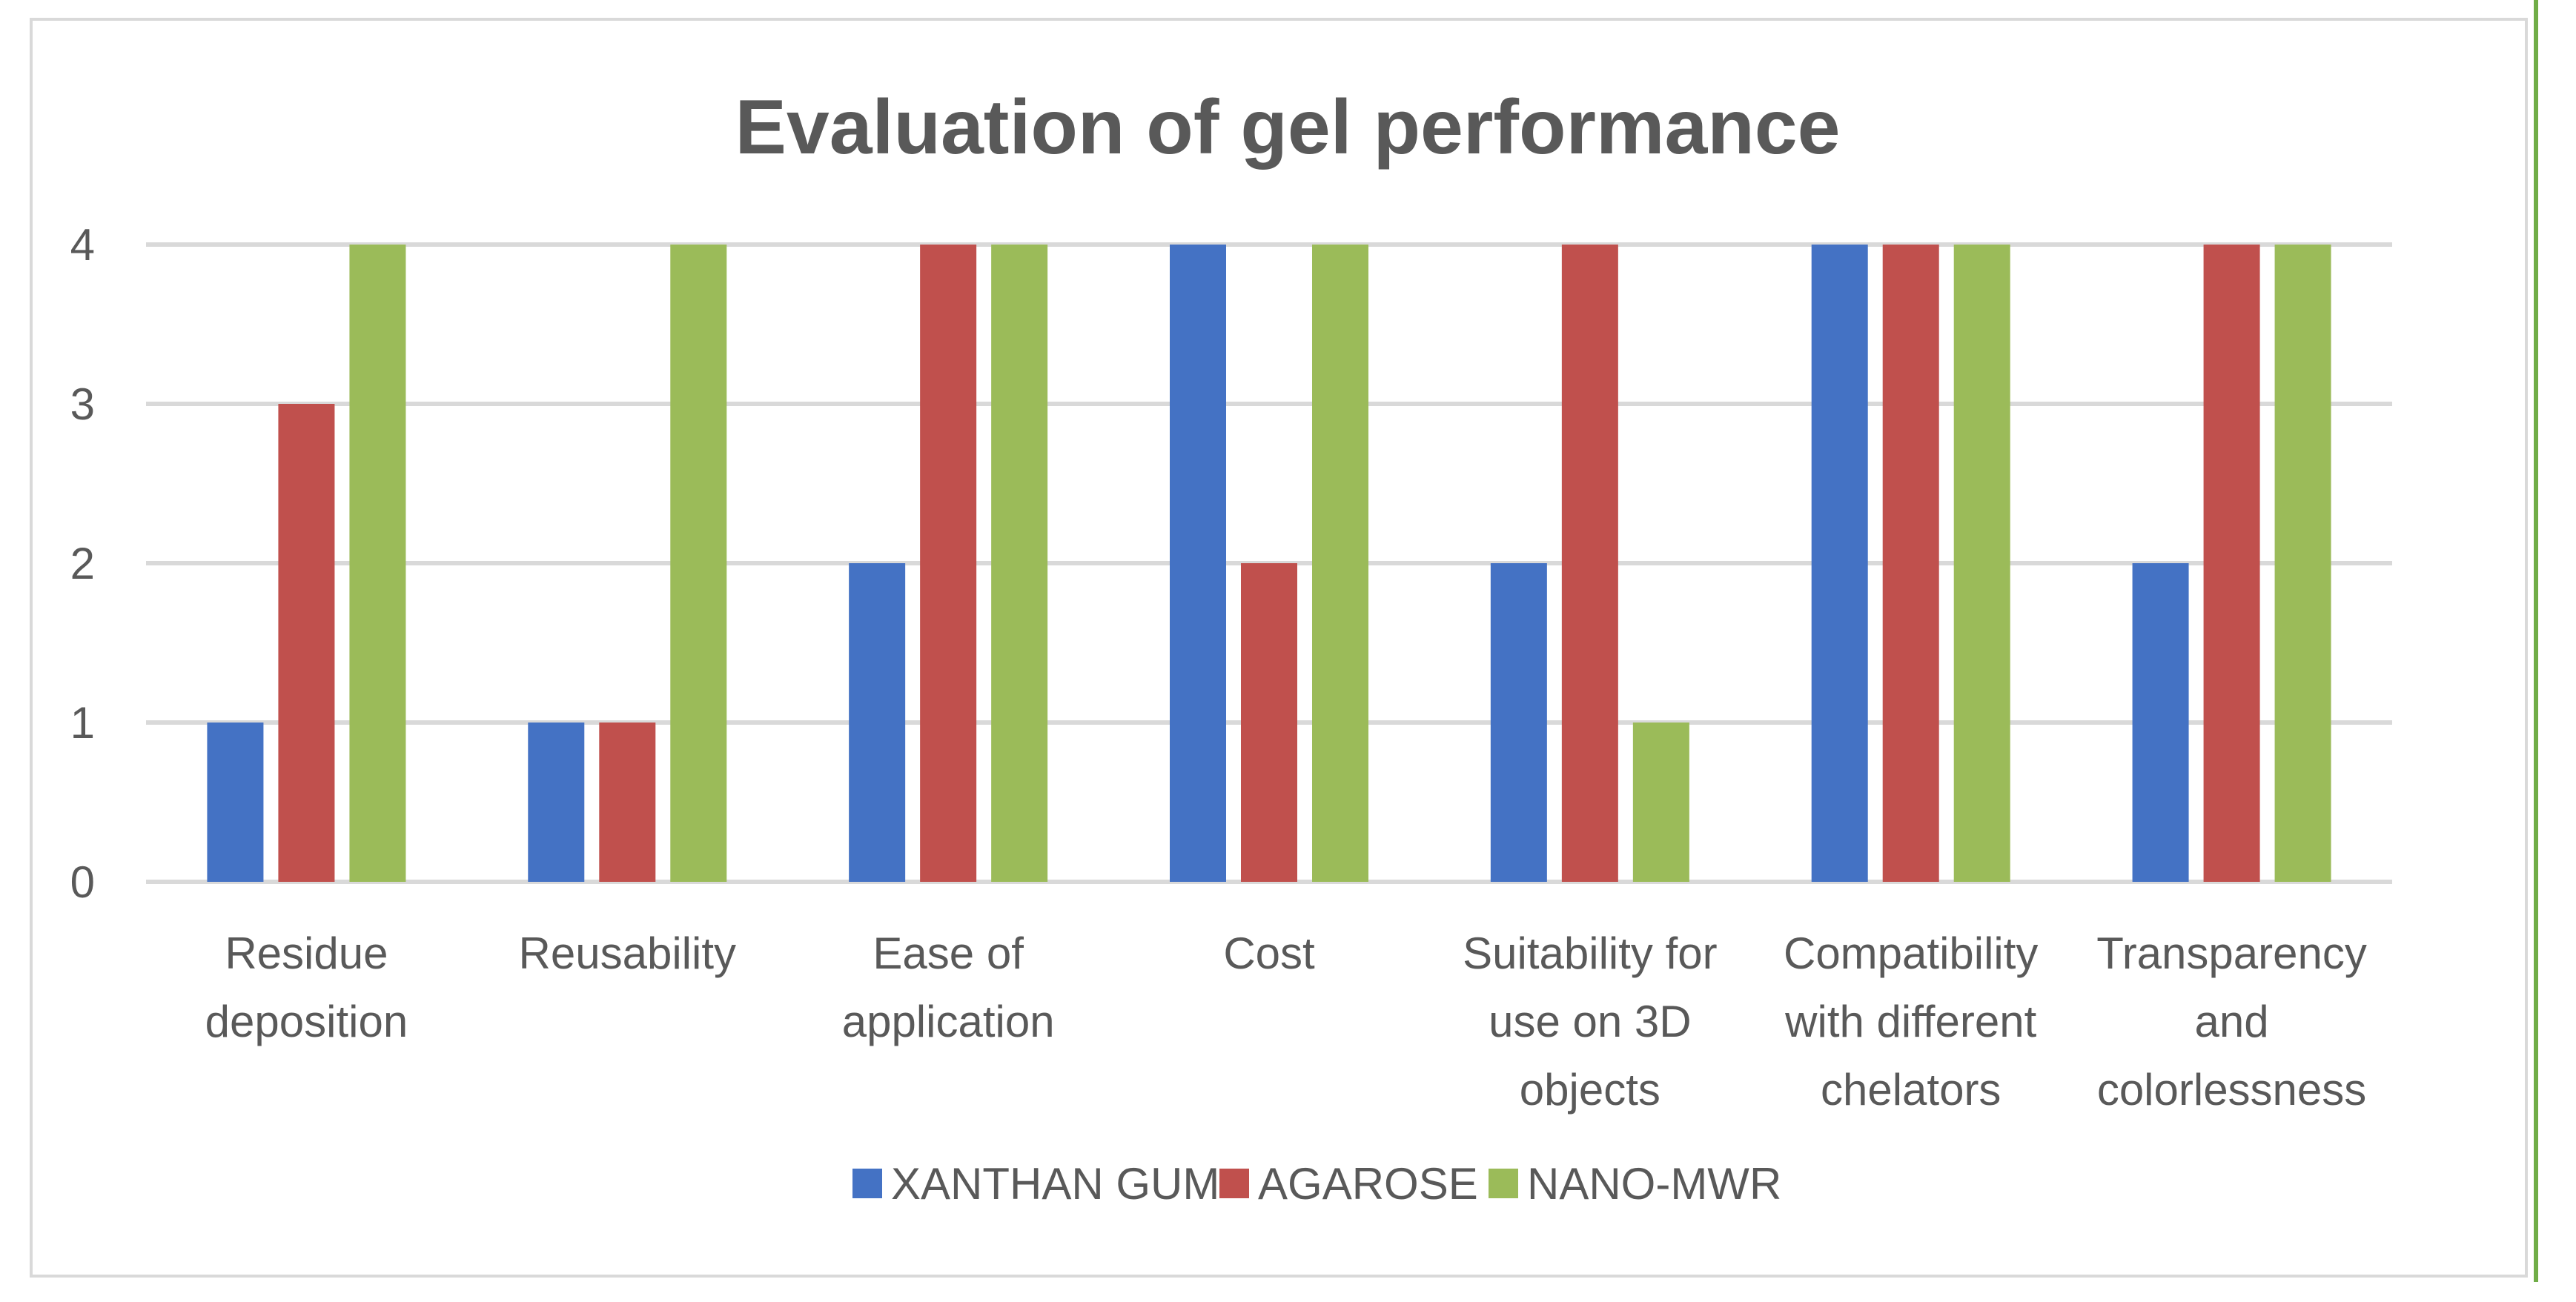  Describe the element at coordinates (1911, 953) in the screenshot. I see `x-category-label: Compatibility` at that location.